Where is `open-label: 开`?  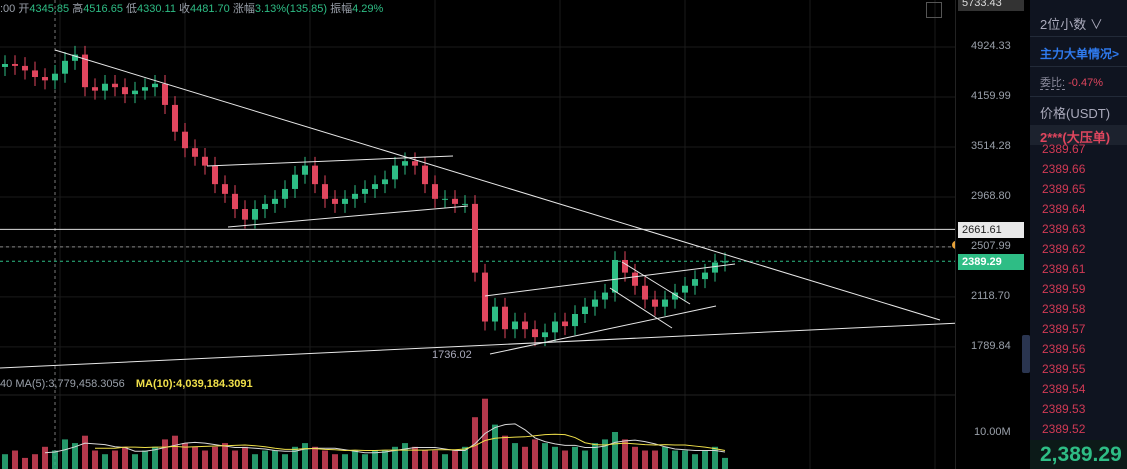 open-label: 开 is located at coordinates (24, 9).